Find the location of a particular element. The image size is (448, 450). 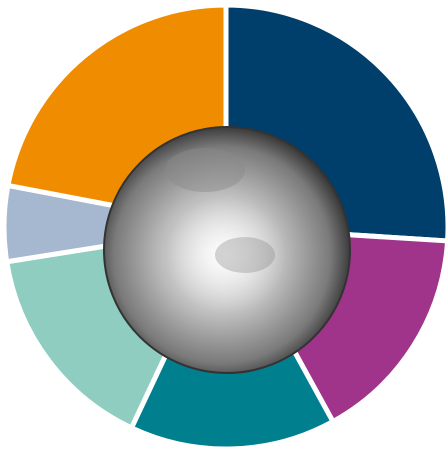

coin-highlight is located at coordinates (225, 255).